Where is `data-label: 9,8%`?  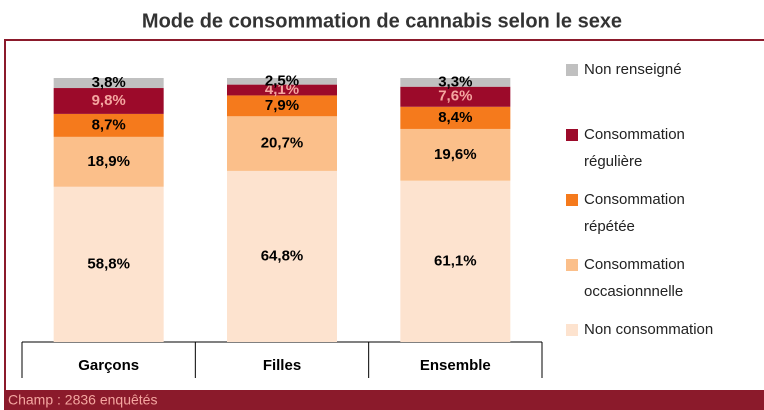
data-label: 9,8% is located at coordinates (109, 100).